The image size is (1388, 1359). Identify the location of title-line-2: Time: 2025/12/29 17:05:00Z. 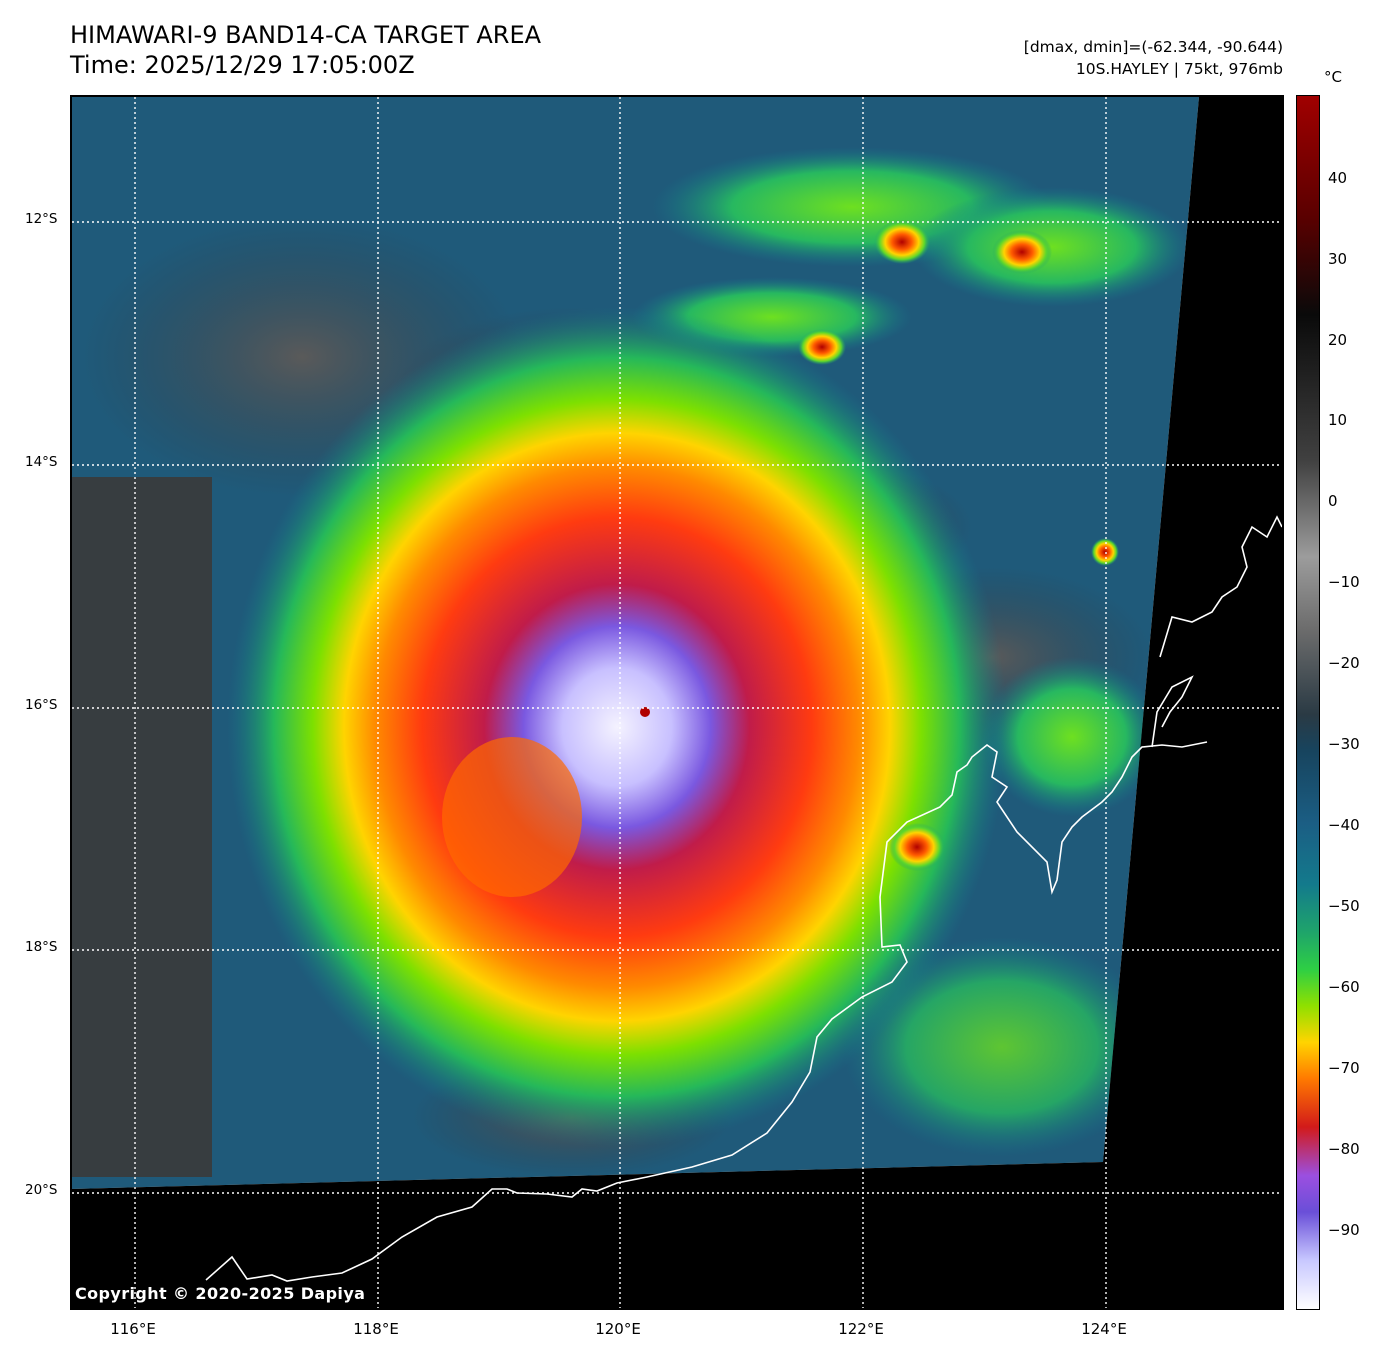
(242, 65).